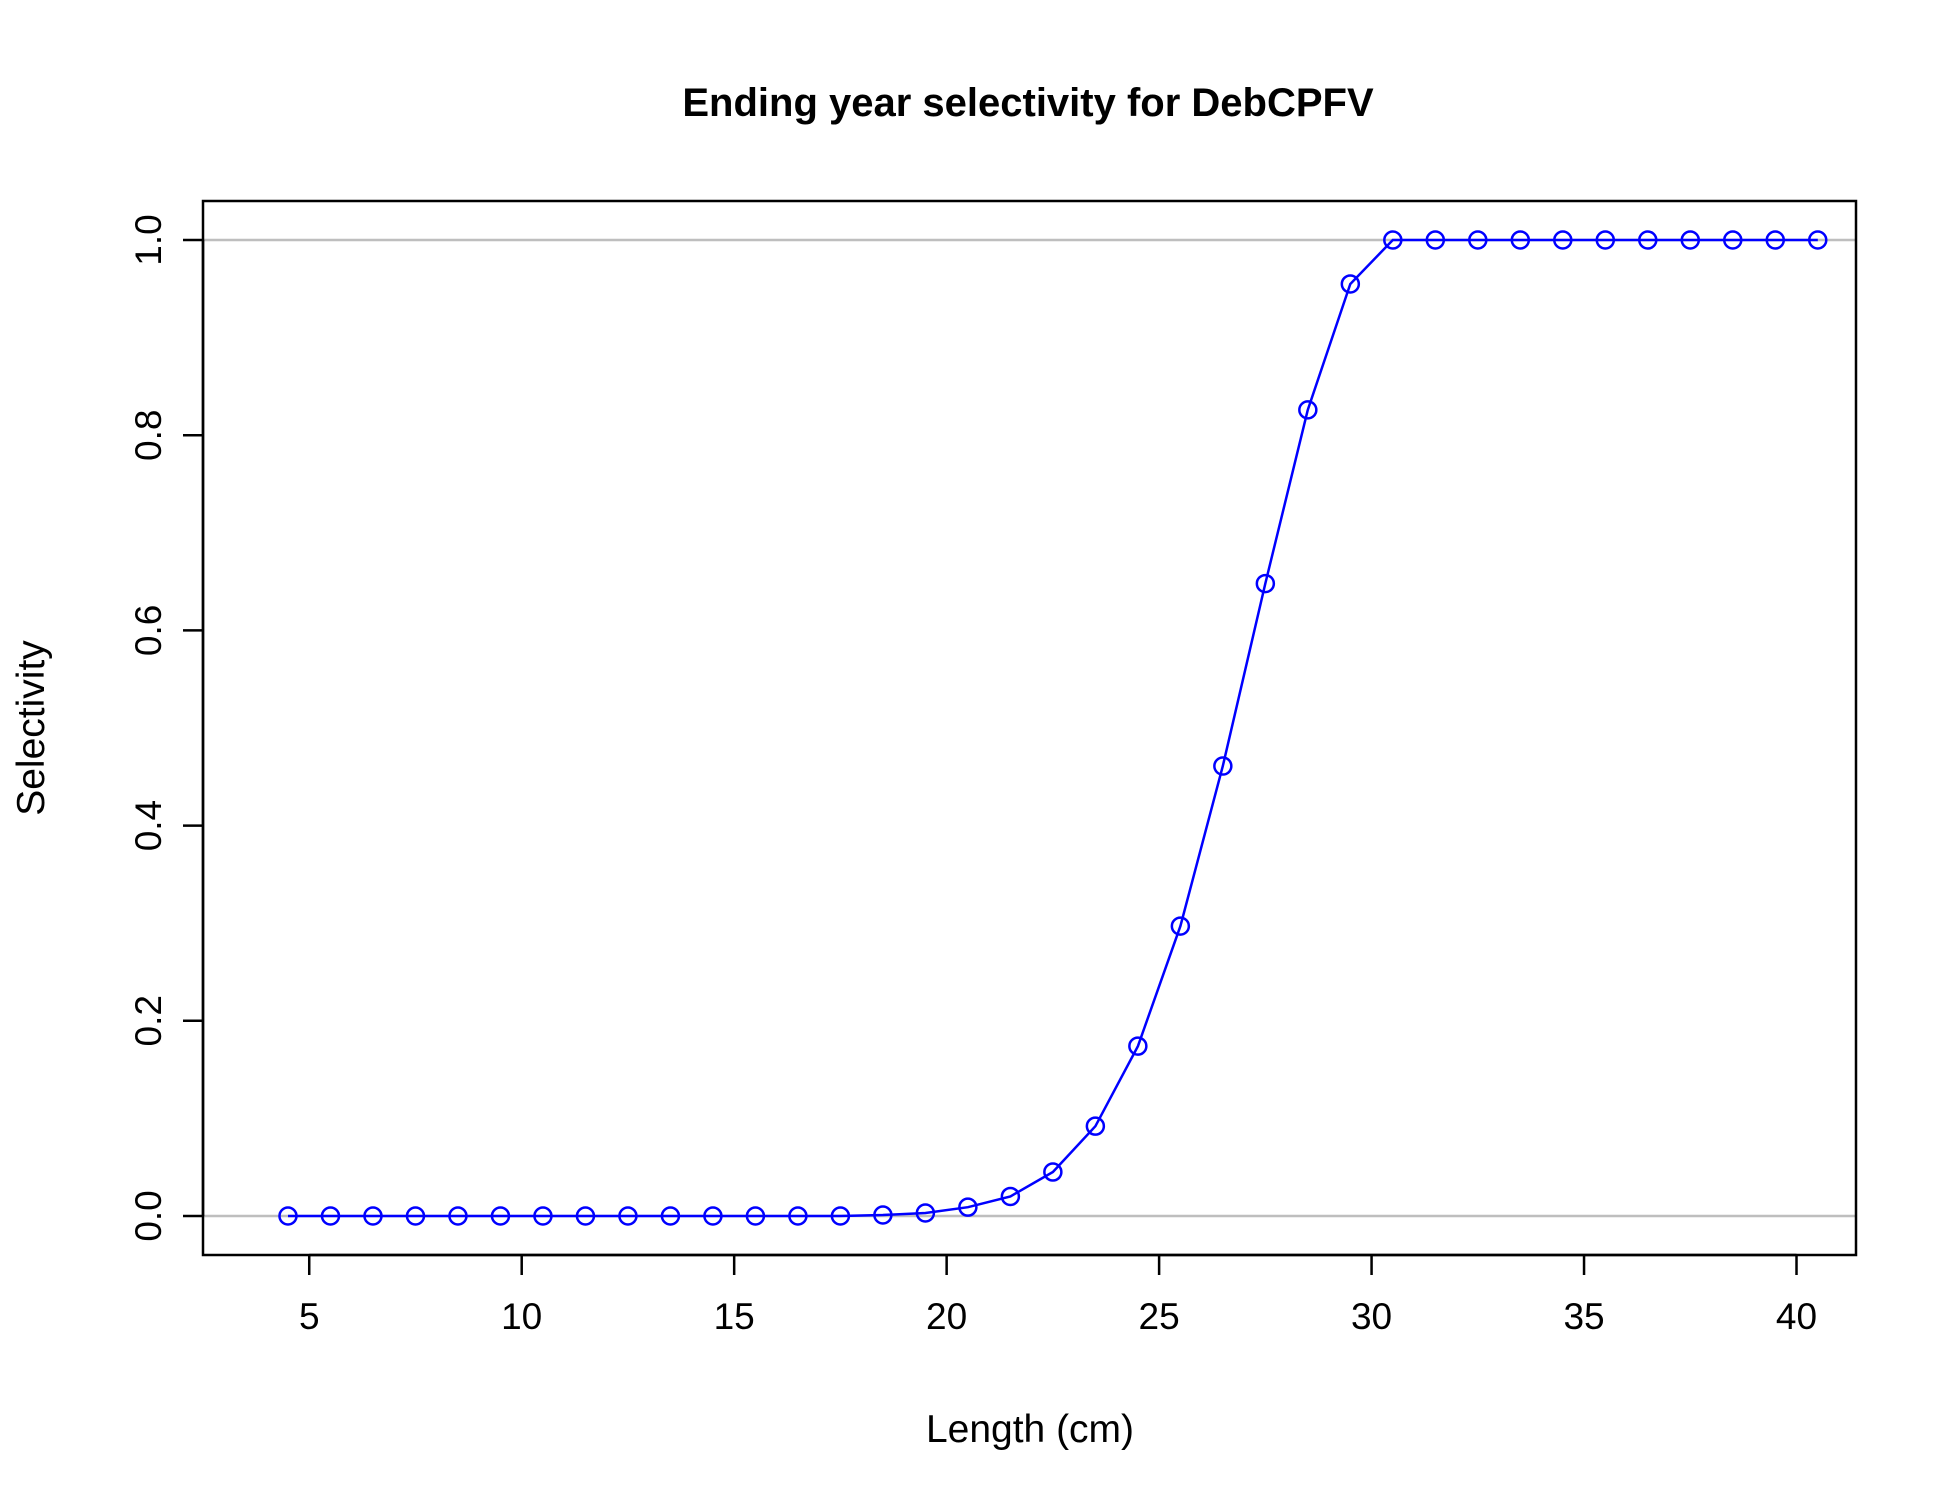 This screenshot has width=1950, height=1500. I want to click on chart-title: Ending year selectivity for DebCPFV, so click(1028, 103).